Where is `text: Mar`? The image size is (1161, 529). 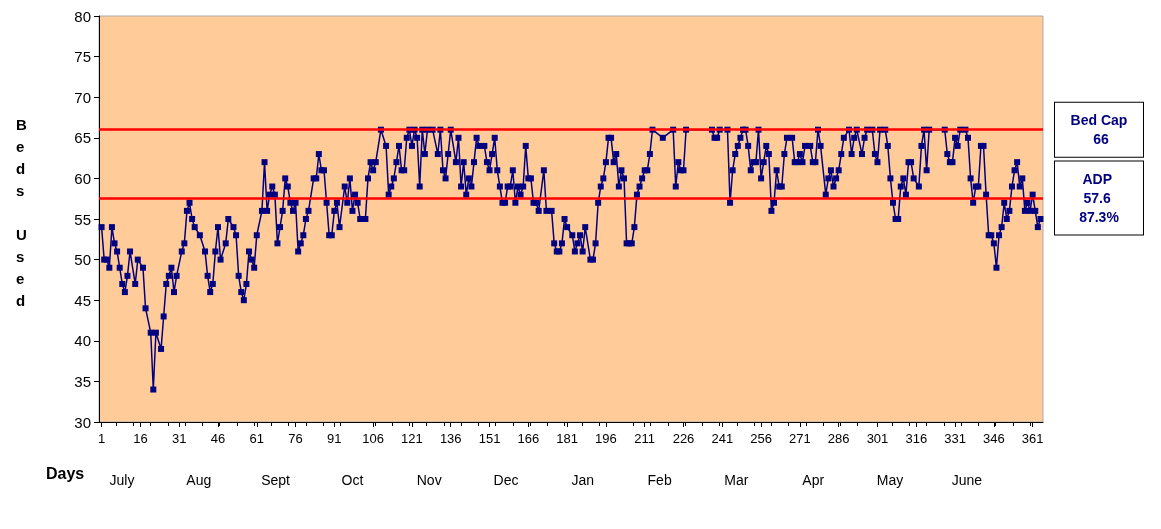 text: Mar is located at coordinates (736, 480).